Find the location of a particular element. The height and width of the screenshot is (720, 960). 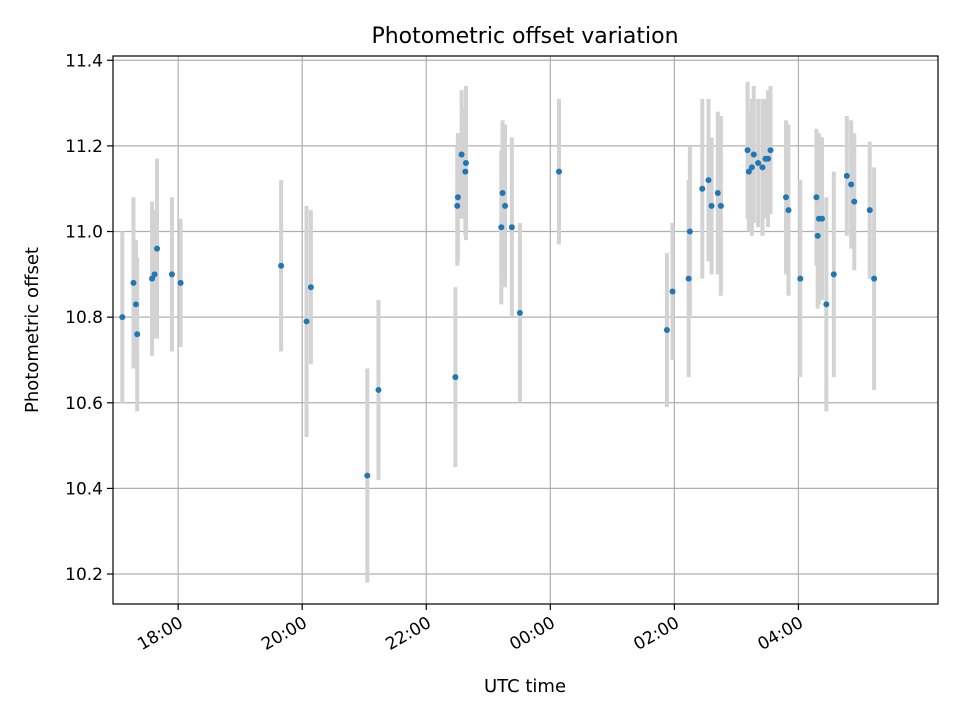

y-tick-label: 10.4 is located at coordinates (84, 489).